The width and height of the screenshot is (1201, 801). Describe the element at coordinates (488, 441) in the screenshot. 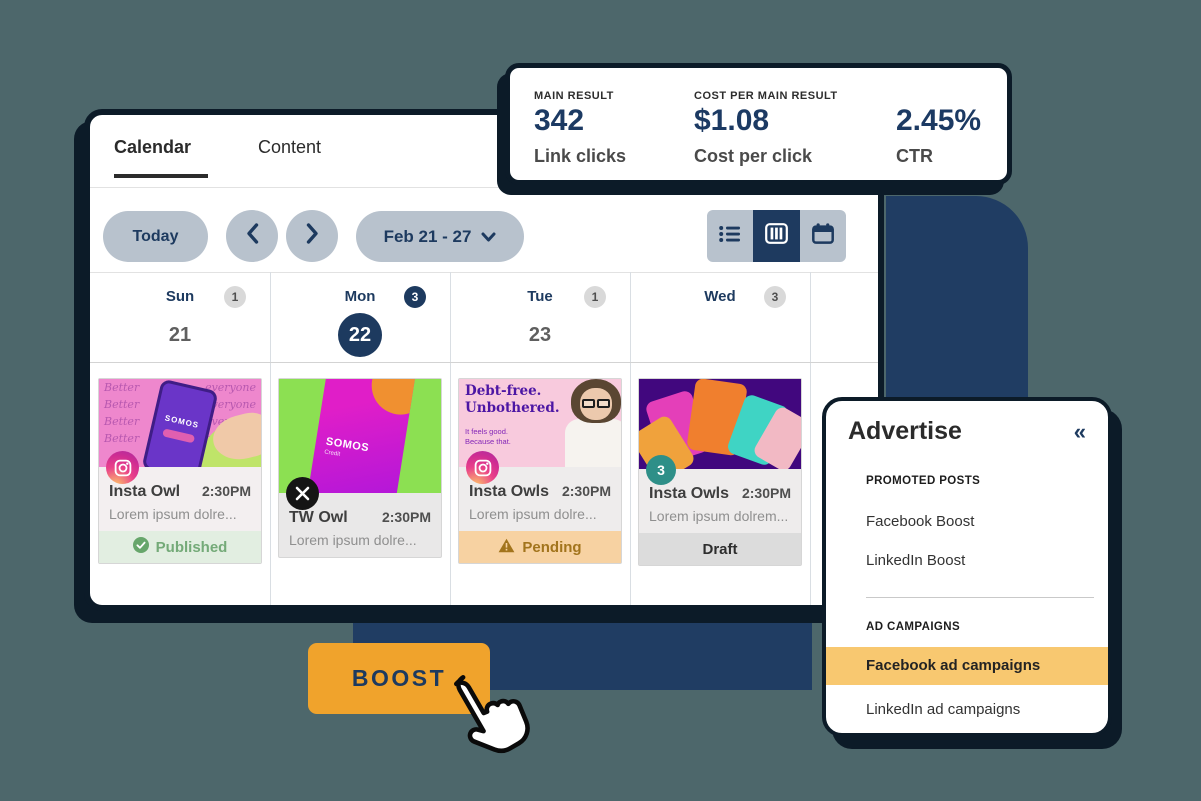

I see `image-subtext: Because that.` at that location.